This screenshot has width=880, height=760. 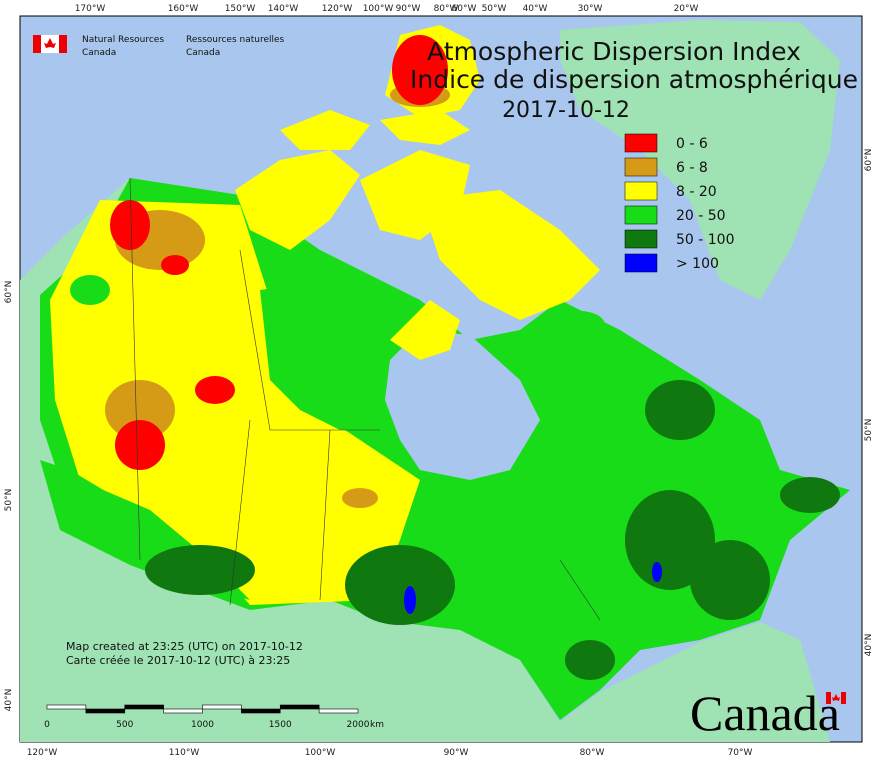 I want to click on legend-label: 0 - 6, so click(x=692, y=144).